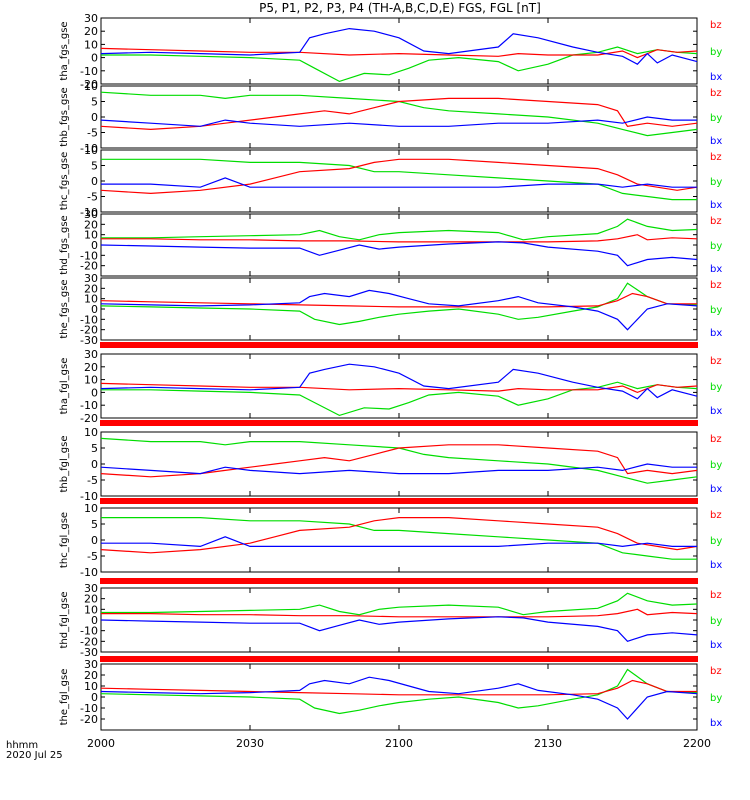 The height and width of the screenshot is (800, 750). I want to click on y-tick-label-thd_fgl_gse: -20, so click(89, 641).